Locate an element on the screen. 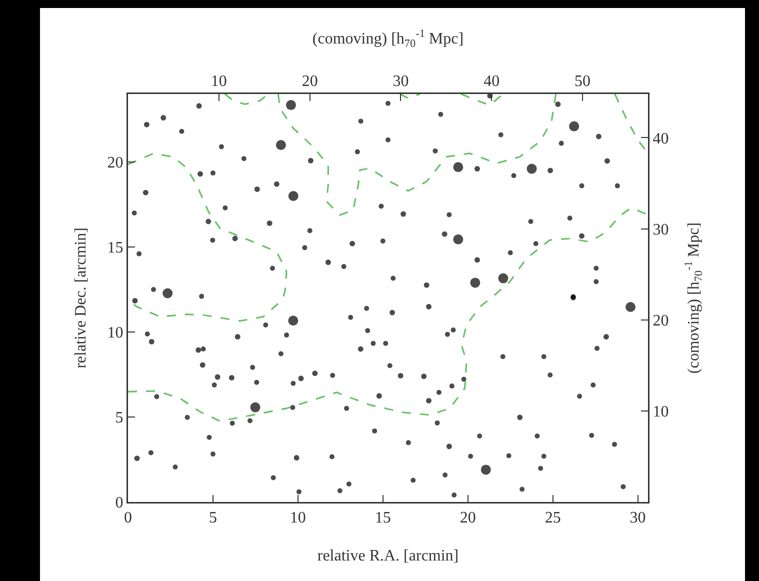 This screenshot has width=759, height=581. x2-axis-title: (comoving) [h$_{70}$$^{-1}$ Mpc] is located at coordinates (388, 39).